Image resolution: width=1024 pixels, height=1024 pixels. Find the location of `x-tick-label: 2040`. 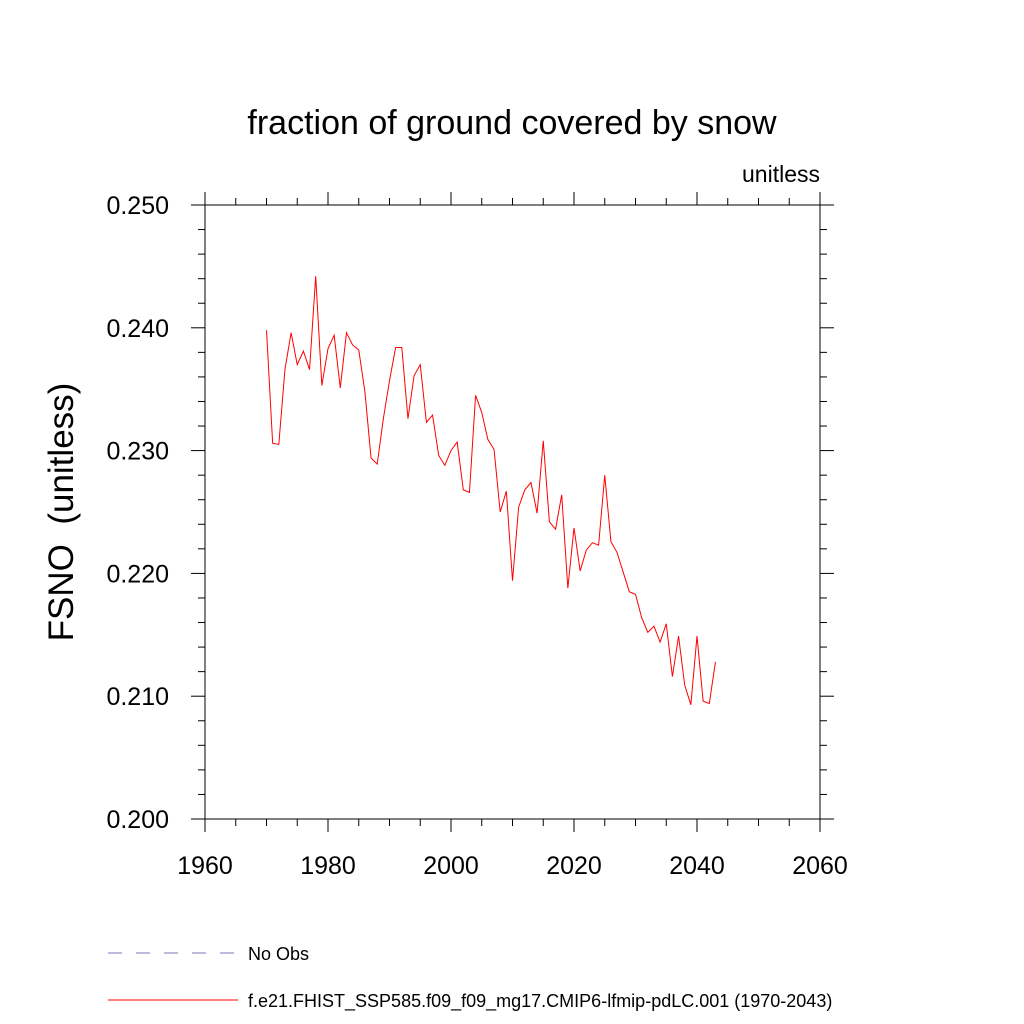

x-tick-label: 2040 is located at coordinates (697, 866).